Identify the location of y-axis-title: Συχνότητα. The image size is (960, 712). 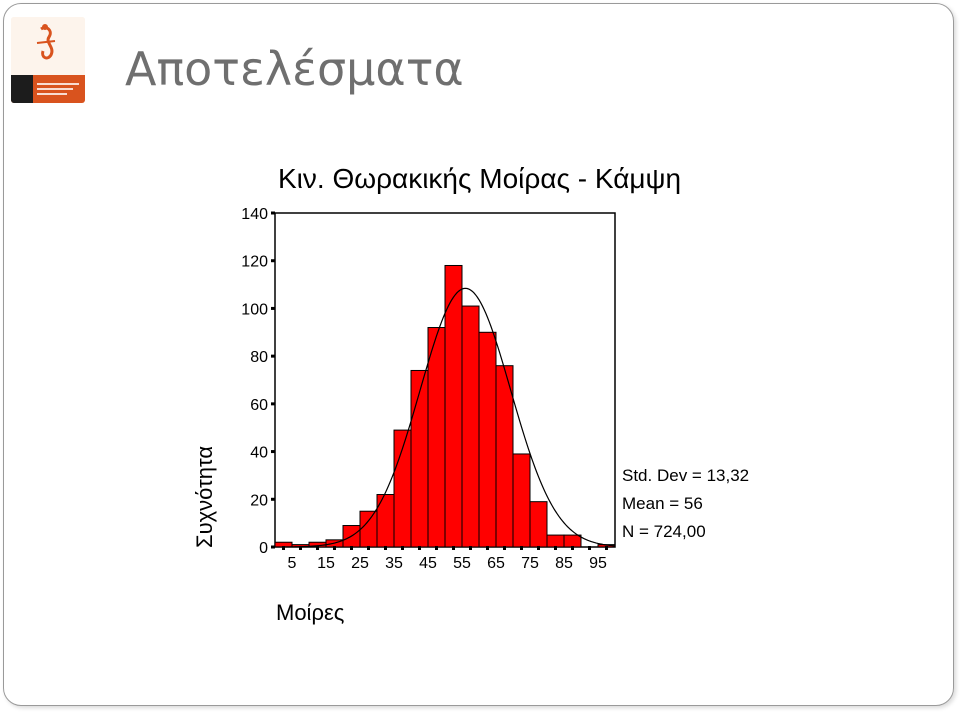
(204, 496).